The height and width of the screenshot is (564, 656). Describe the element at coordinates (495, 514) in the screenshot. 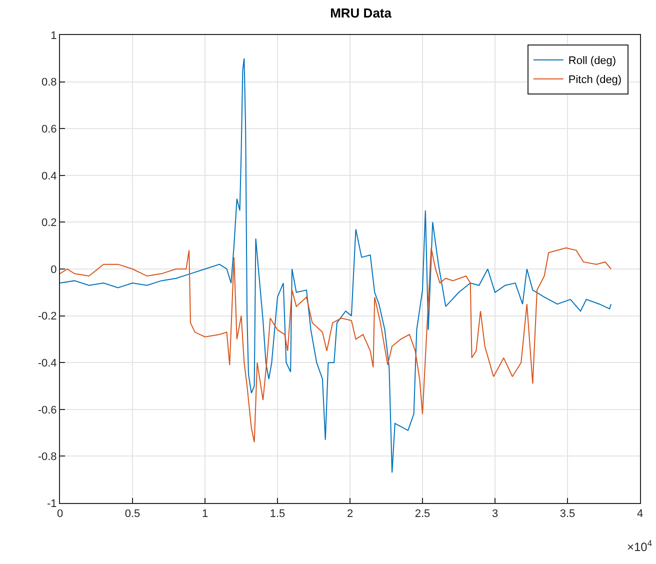

I see `x-tick-label: 3` at that location.